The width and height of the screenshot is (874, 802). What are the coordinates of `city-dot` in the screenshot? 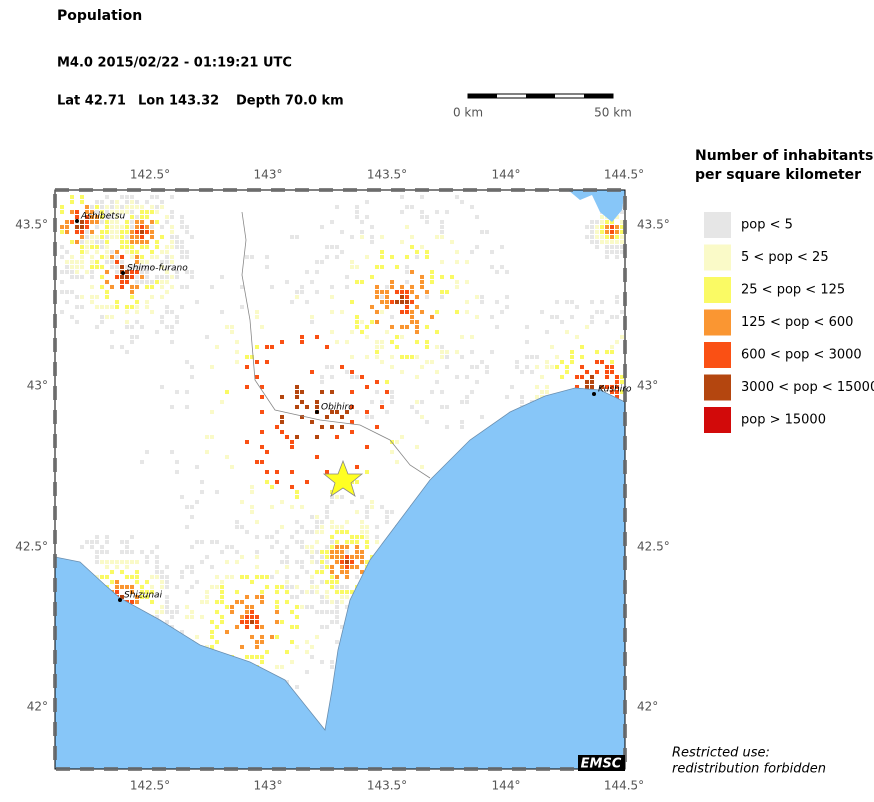 It's located at (77, 221).